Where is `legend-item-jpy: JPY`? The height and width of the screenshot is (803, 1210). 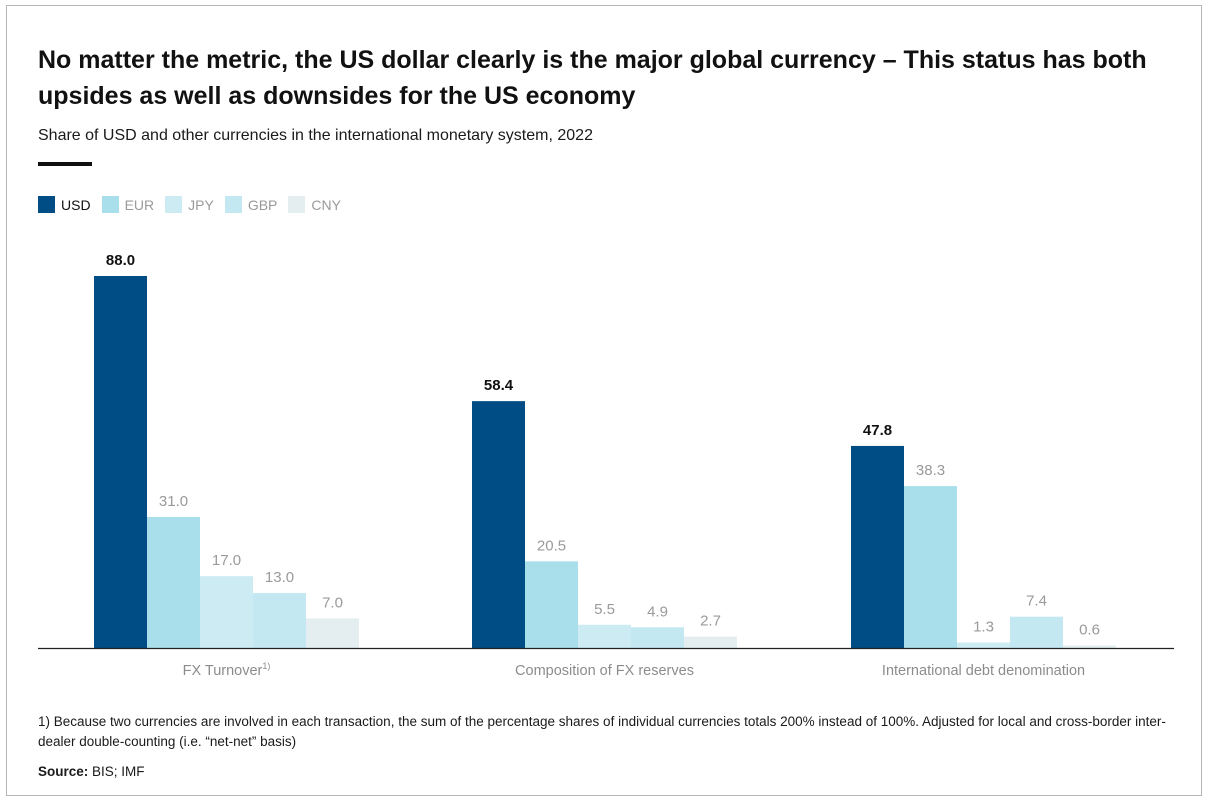
legend-item-jpy: JPY is located at coordinates (189, 204).